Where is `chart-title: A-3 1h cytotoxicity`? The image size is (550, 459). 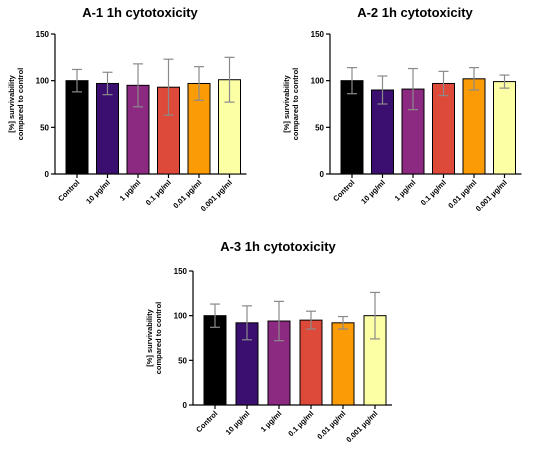 chart-title: A-3 1h cytotoxicity is located at coordinates (278, 246).